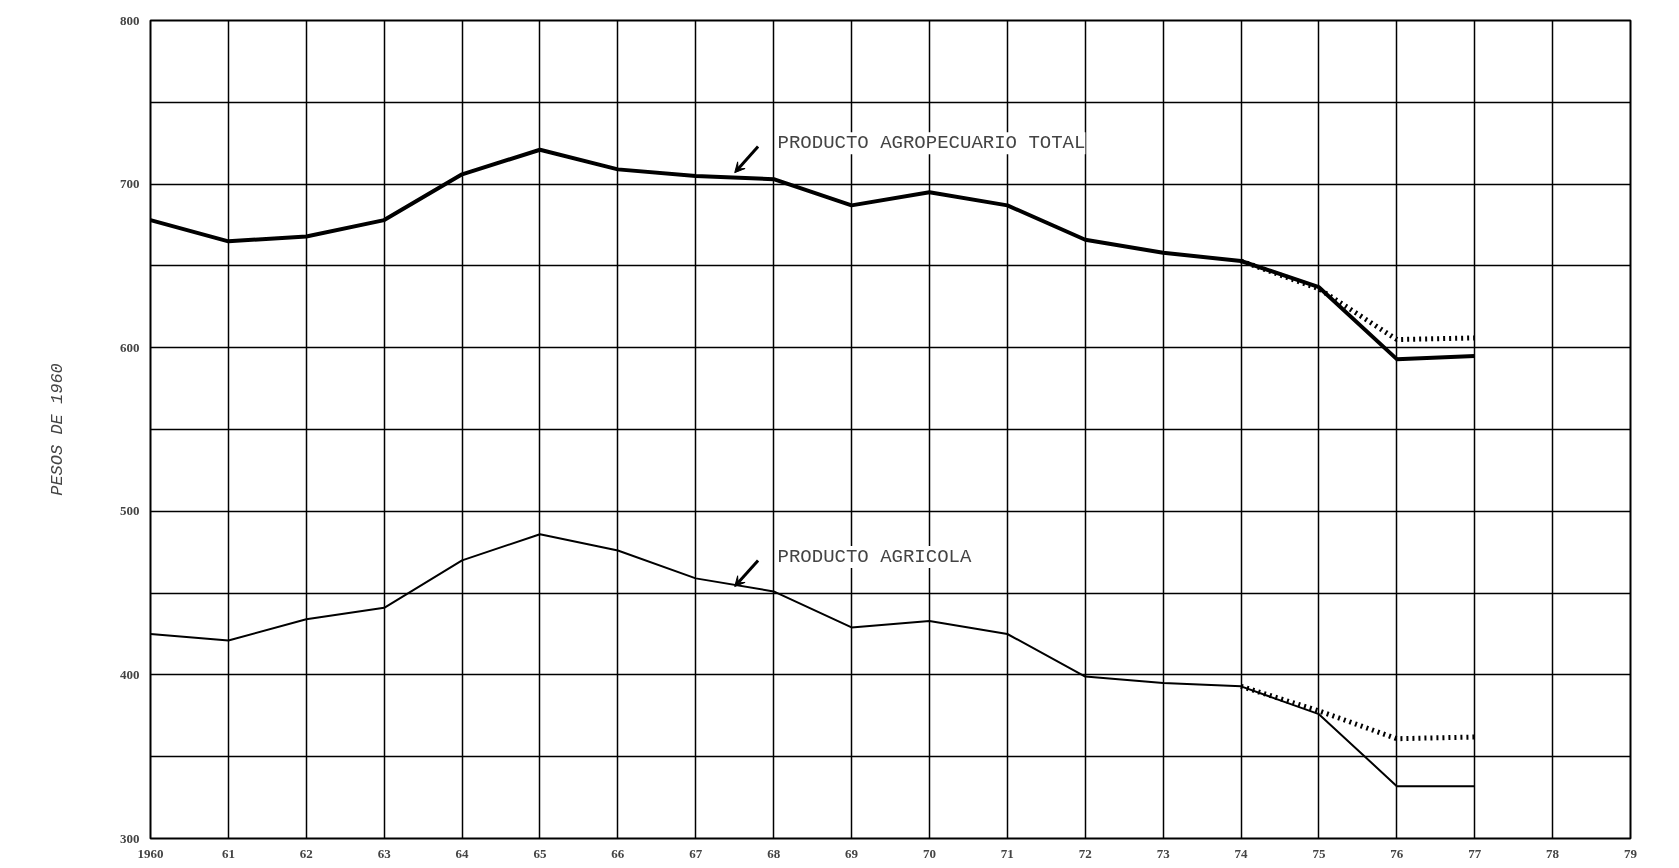 Image resolution: width=1679 pixels, height=868 pixels. Describe the element at coordinates (130, 674) in the screenshot. I see `y-tick-label: 400` at that location.